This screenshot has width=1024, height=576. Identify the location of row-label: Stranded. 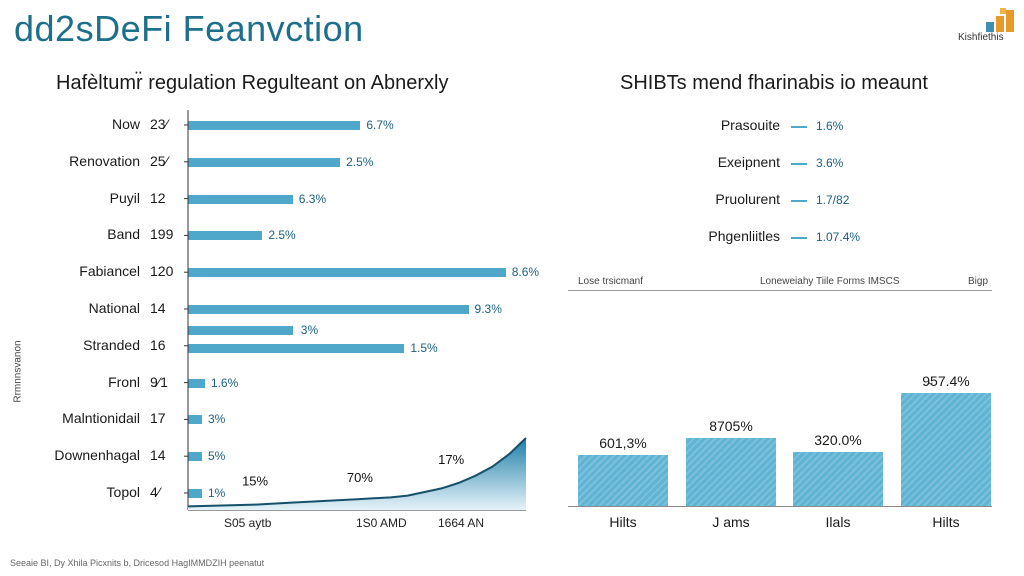
(111, 344).